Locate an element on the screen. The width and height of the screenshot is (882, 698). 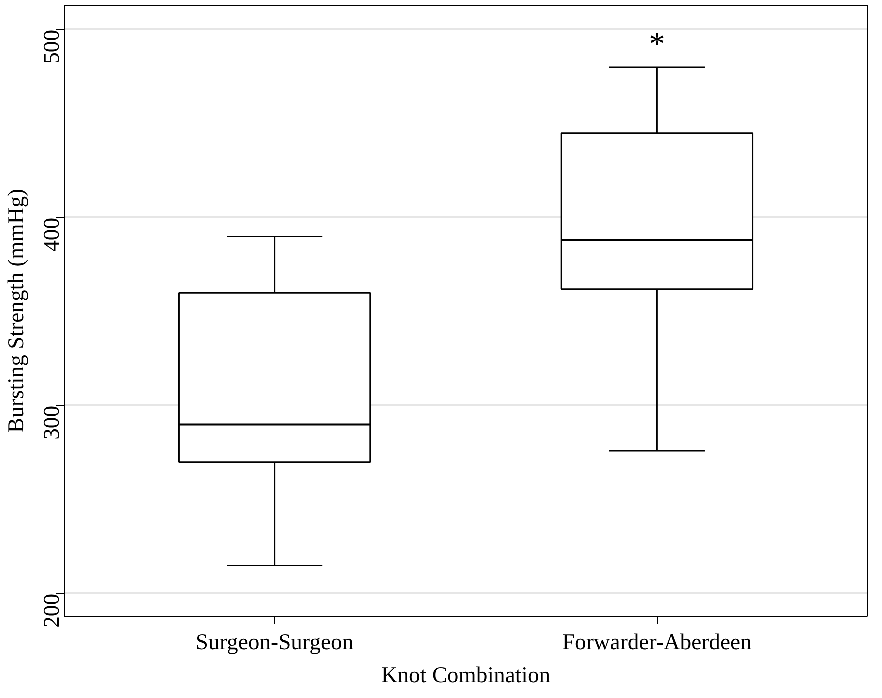
y-tick-label: 400 is located at coordinates (51, 235).